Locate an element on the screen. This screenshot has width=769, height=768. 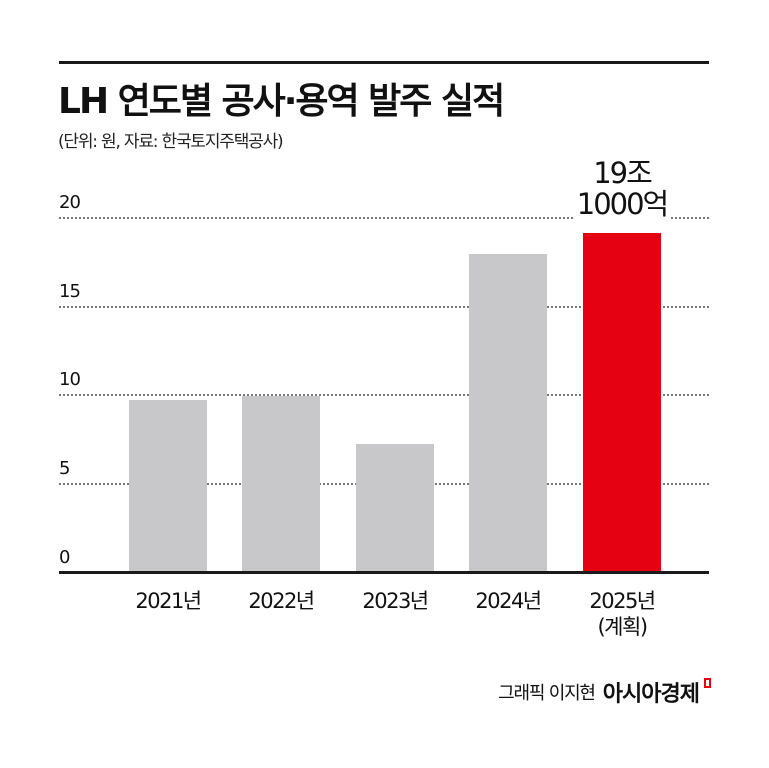
y-tick-10: 10 is located at coordinates (70, 379).